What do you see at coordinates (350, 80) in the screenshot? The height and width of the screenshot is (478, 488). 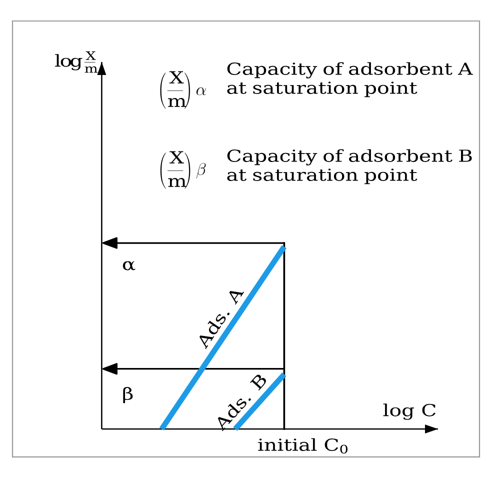 I see `text: Capacity of adsorbent A at saturation point` at bounding box center [350, 80].